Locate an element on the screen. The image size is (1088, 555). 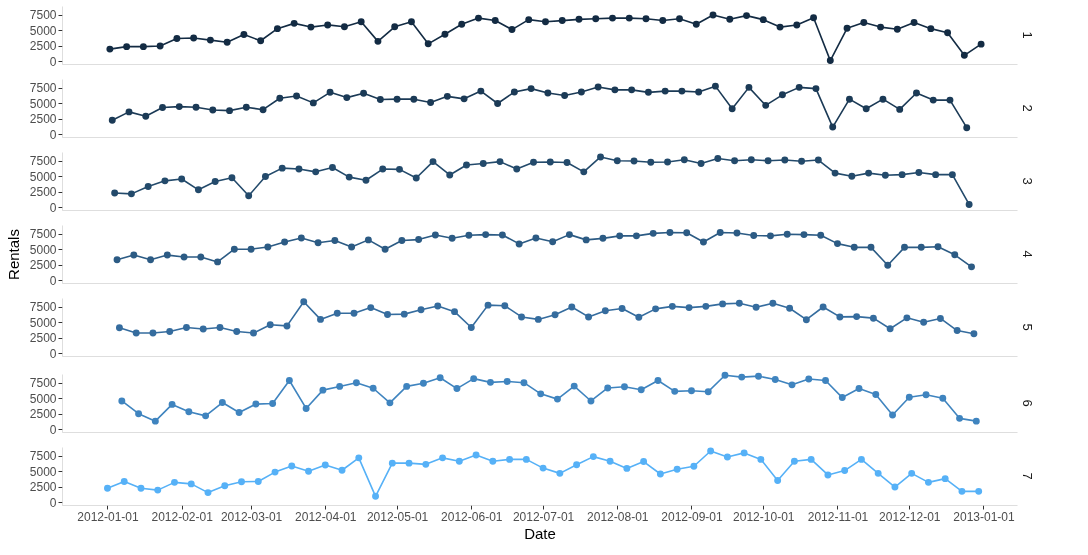
text: 1 is located at coordinates (1027, 35).